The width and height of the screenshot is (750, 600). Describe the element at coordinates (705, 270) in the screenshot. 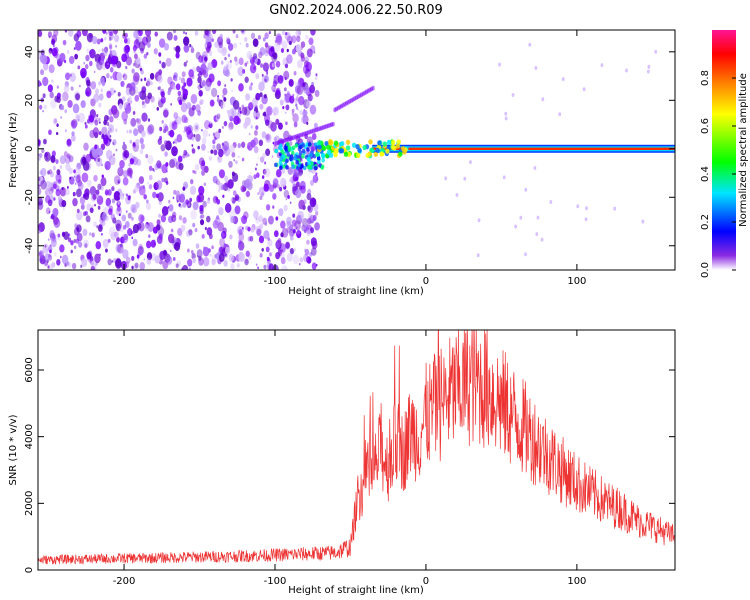

I see `colorbar-tick-label: 0.0` at that location.